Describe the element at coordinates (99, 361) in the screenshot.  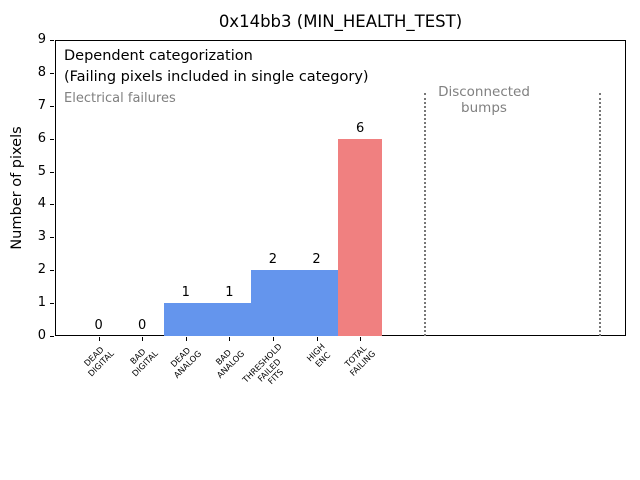
I see `x-tick-label-text: DEAD DIGITAL` at that location.